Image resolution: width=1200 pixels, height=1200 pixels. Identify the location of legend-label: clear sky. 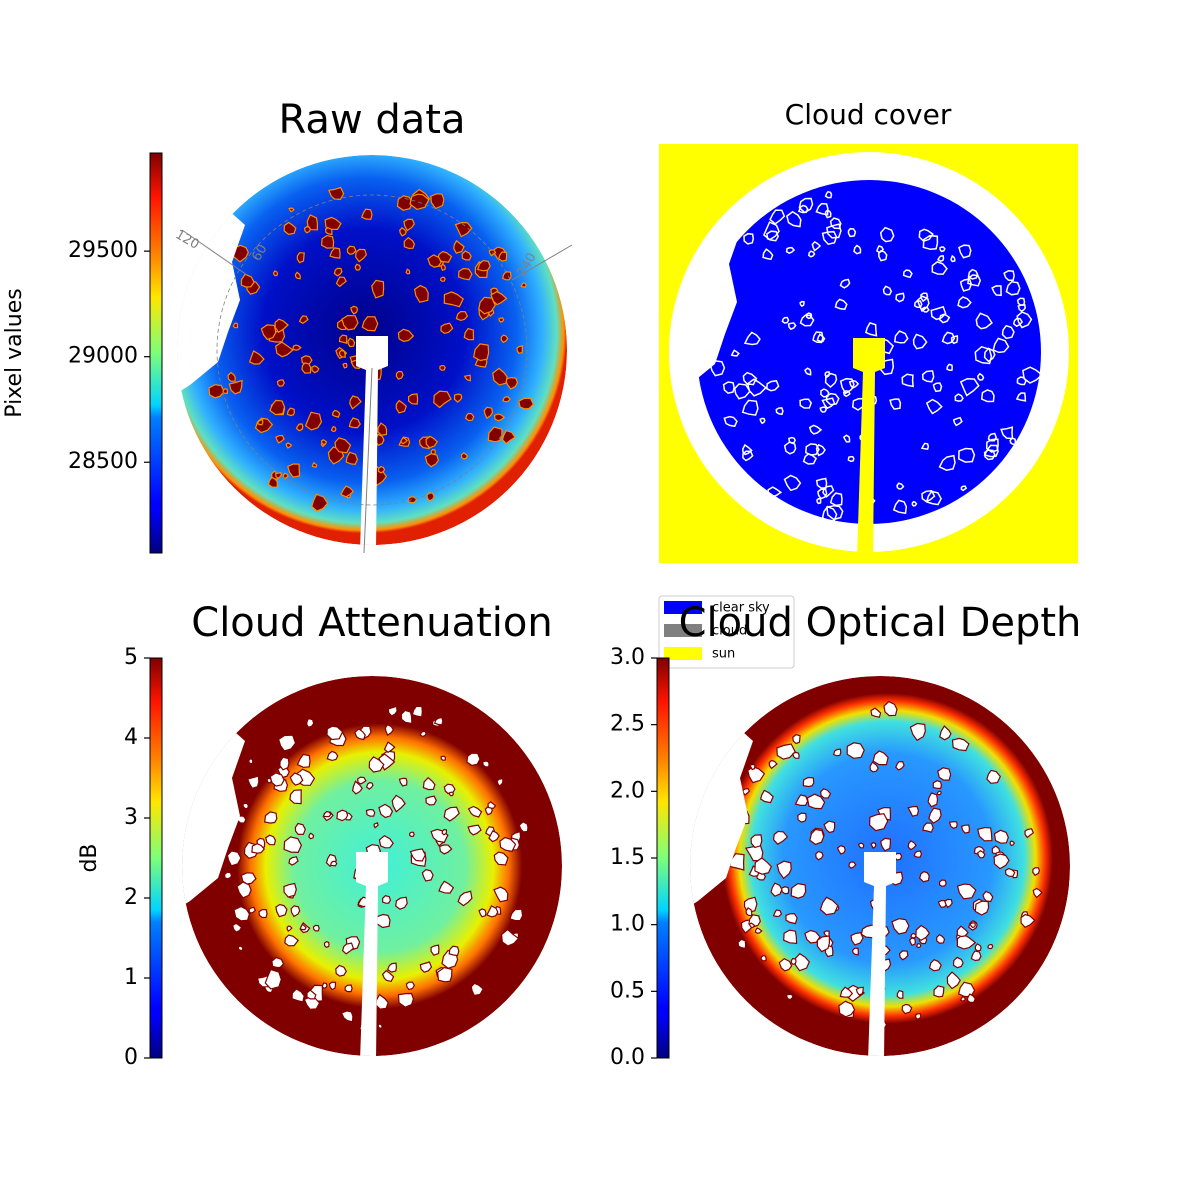
(741, 608).